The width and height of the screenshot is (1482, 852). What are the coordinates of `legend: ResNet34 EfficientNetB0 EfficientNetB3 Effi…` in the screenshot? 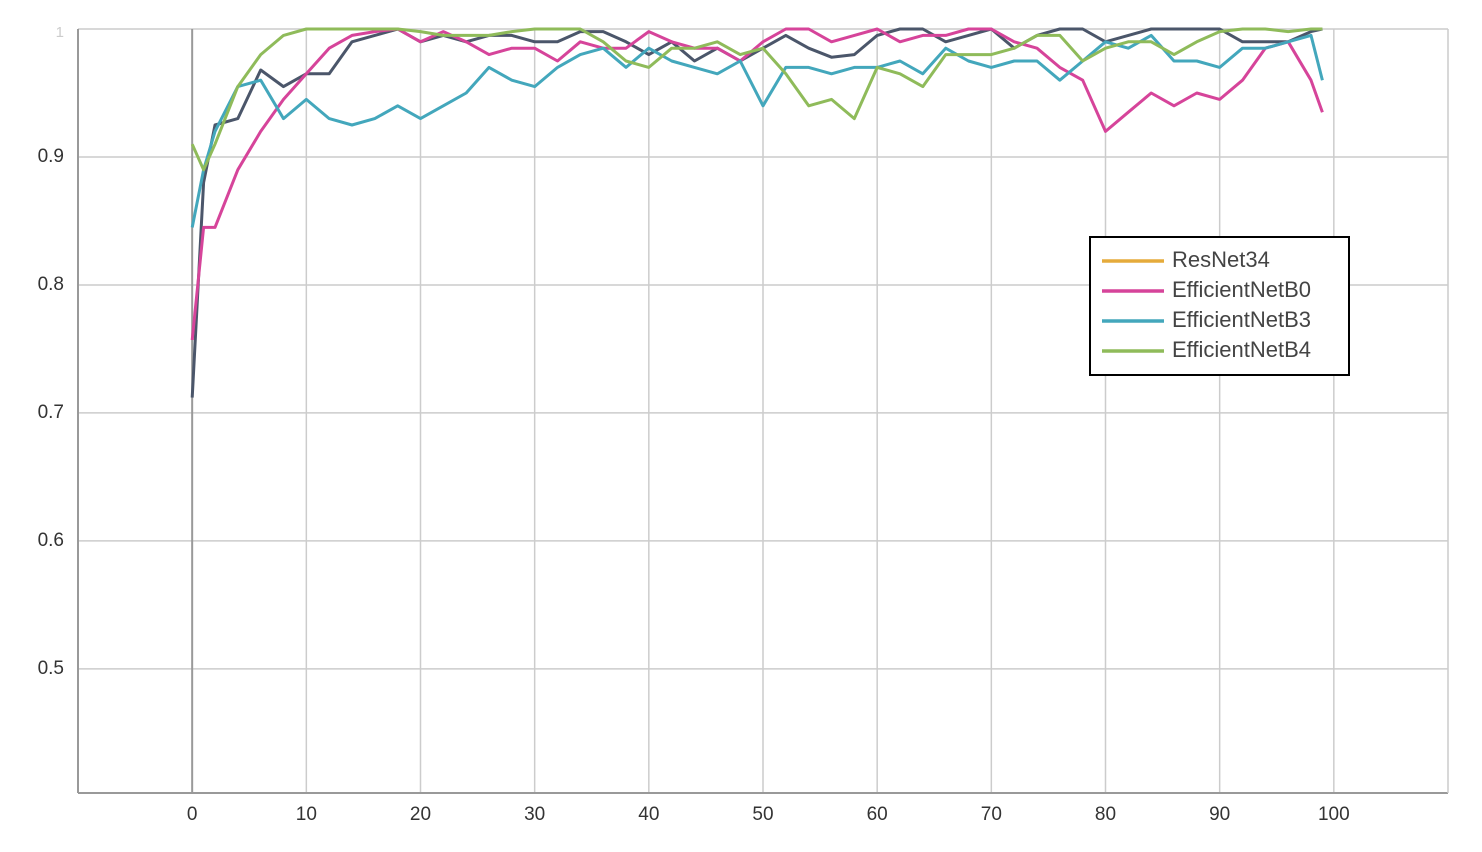 It's located at (1219, 306).